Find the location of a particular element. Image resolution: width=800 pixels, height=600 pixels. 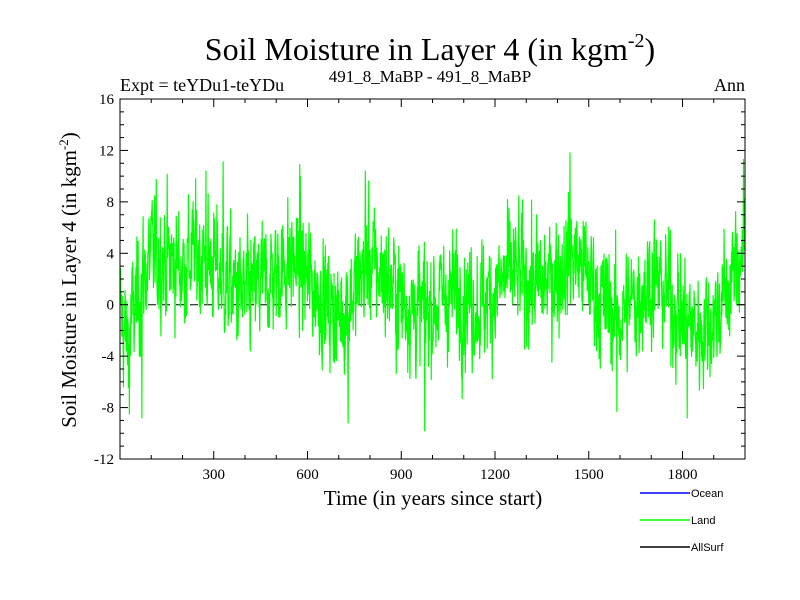

period-label: 491_8_MaBP - 491_8_MaBP is located at coordinates (430, 76).